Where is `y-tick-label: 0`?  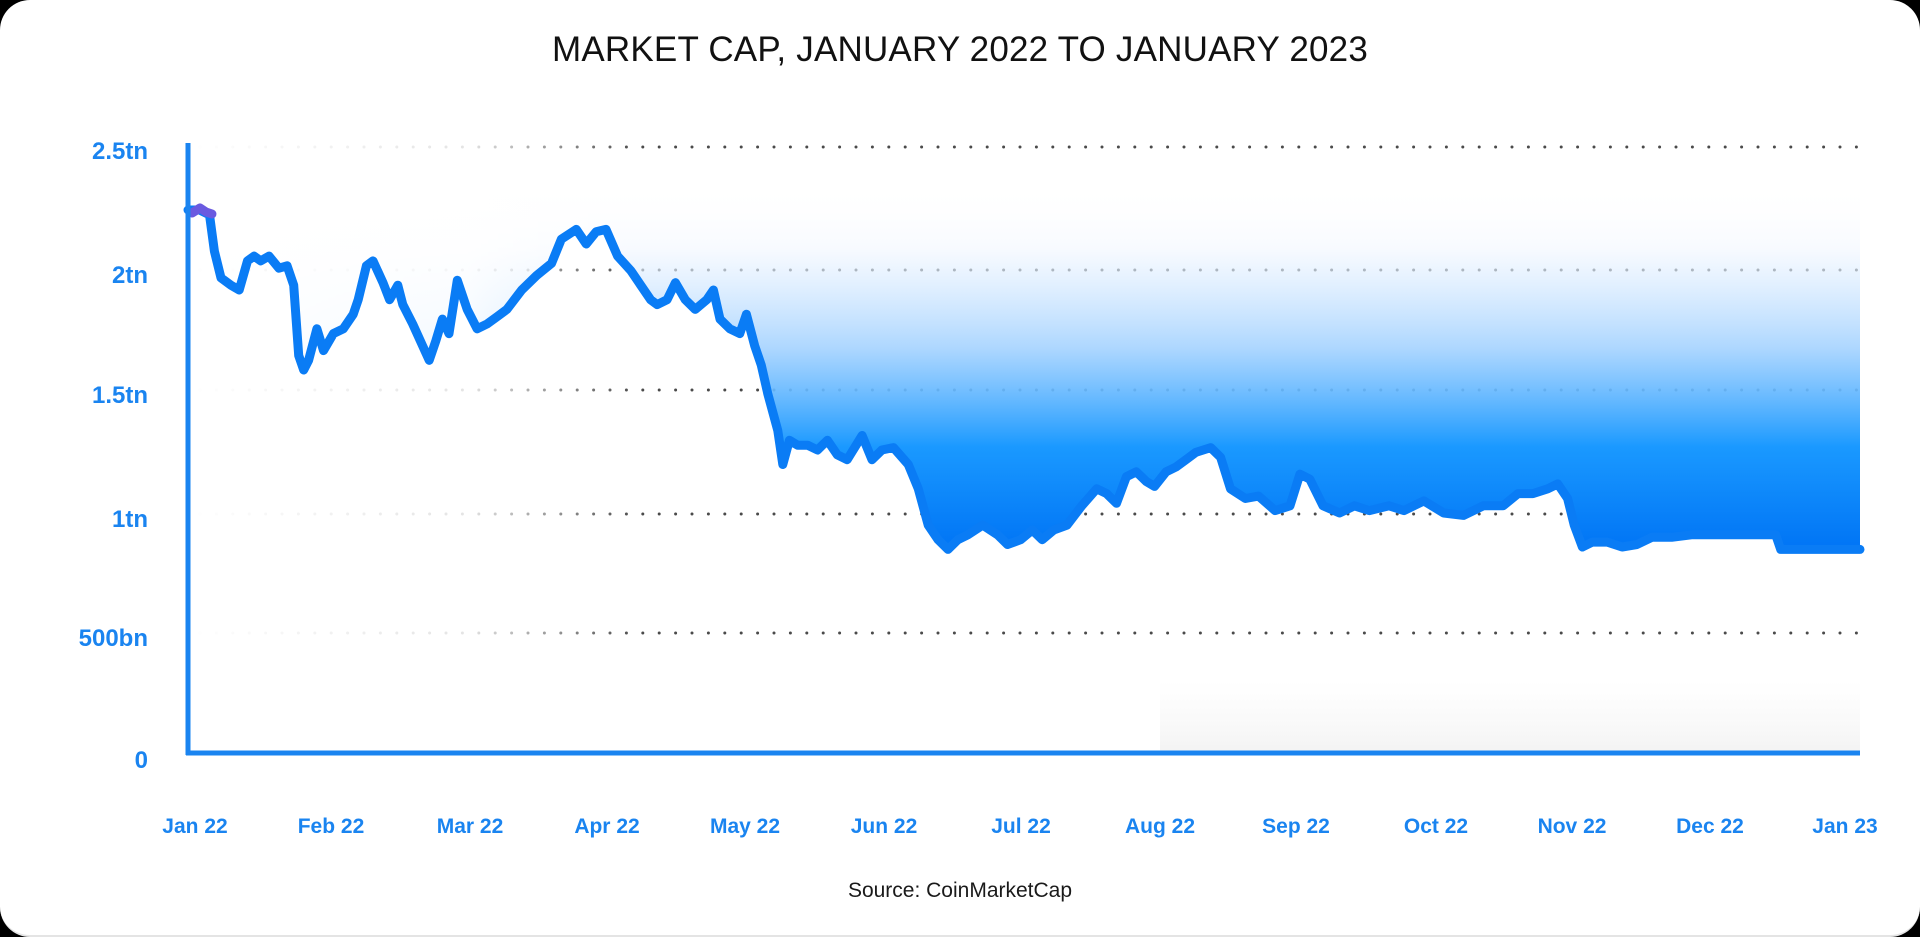 y-tick-label: 0 is located at coordinates (141, 760).